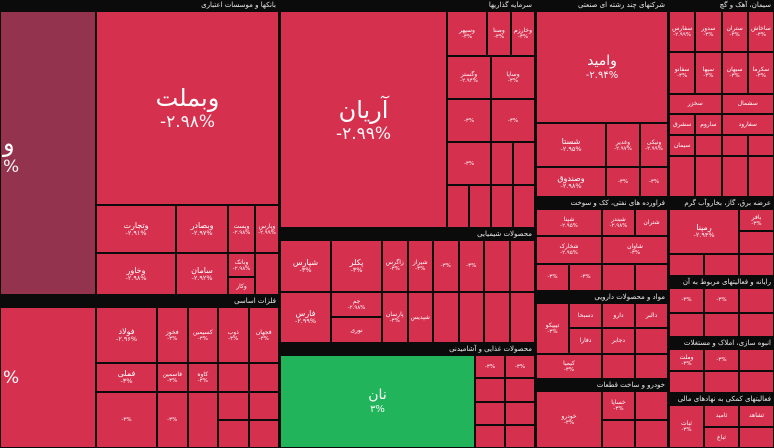  What do you see at coordinates (305, 266) in the screenshot?
I see `tile-shpars: شپارس -۳%` at bounding box center [305, 266].